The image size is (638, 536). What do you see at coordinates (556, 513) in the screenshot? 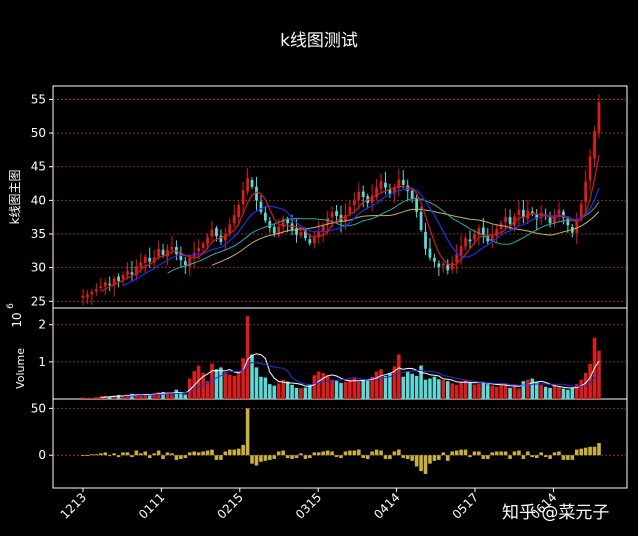
I see `watermark-text: 知乎 @菜元子` at bounding box center [556, 513].